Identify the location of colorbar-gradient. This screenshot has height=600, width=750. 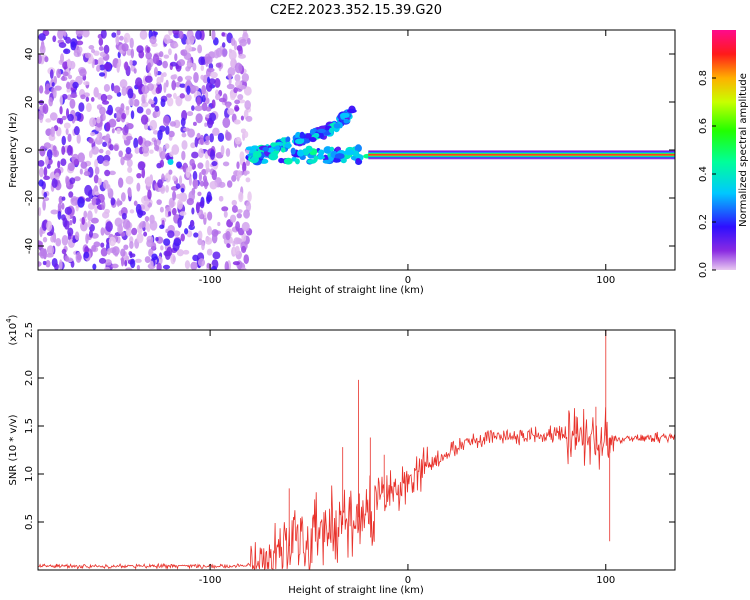
(724, 150).